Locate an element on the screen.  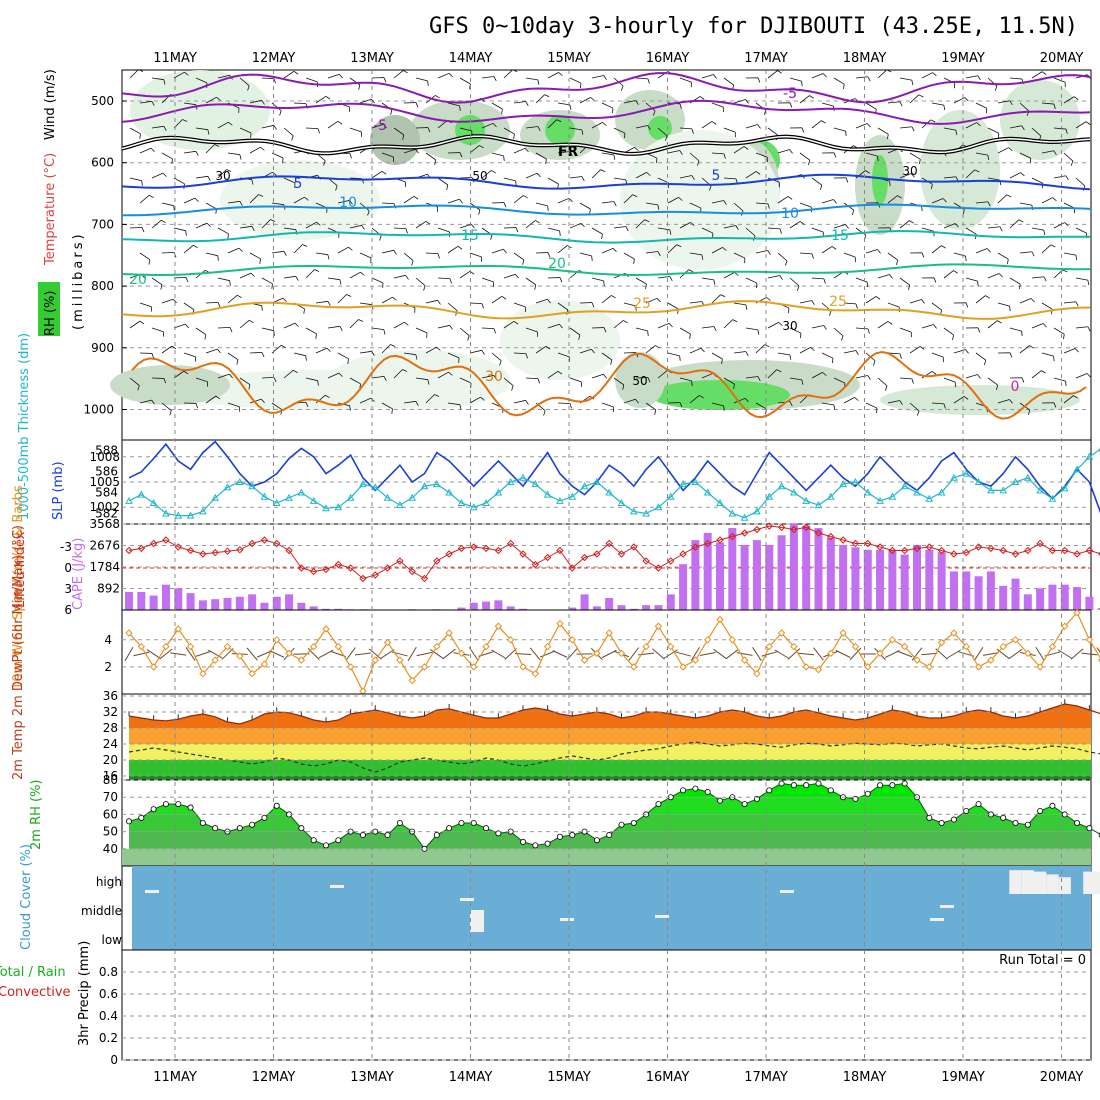
slp-line is located at coordinates (614, 477).